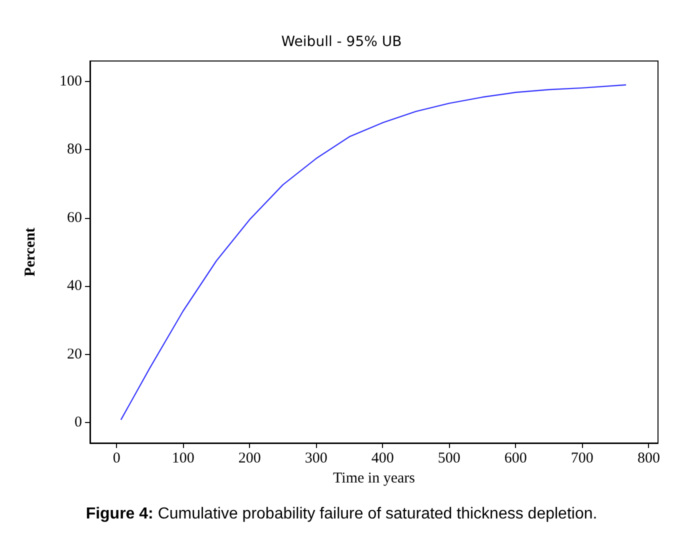 The width and height of the screenshot is (683, 542). I want to click on chart-title: Weibull - 95% UB, so click(341, 42).